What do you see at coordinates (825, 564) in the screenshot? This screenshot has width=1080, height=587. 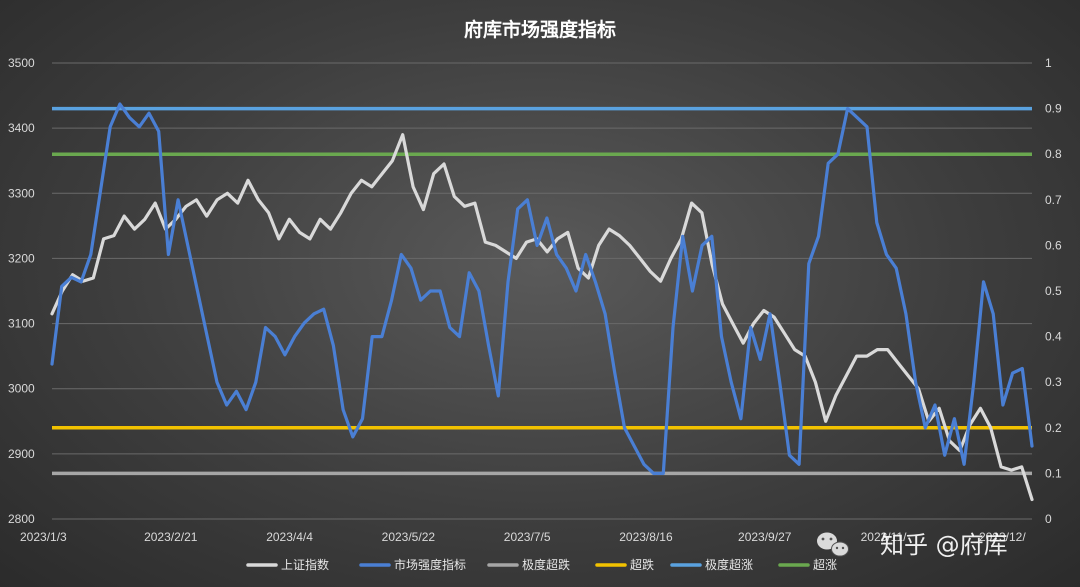 I see `legend-label: 超涨` at bounding box center [825, 564].